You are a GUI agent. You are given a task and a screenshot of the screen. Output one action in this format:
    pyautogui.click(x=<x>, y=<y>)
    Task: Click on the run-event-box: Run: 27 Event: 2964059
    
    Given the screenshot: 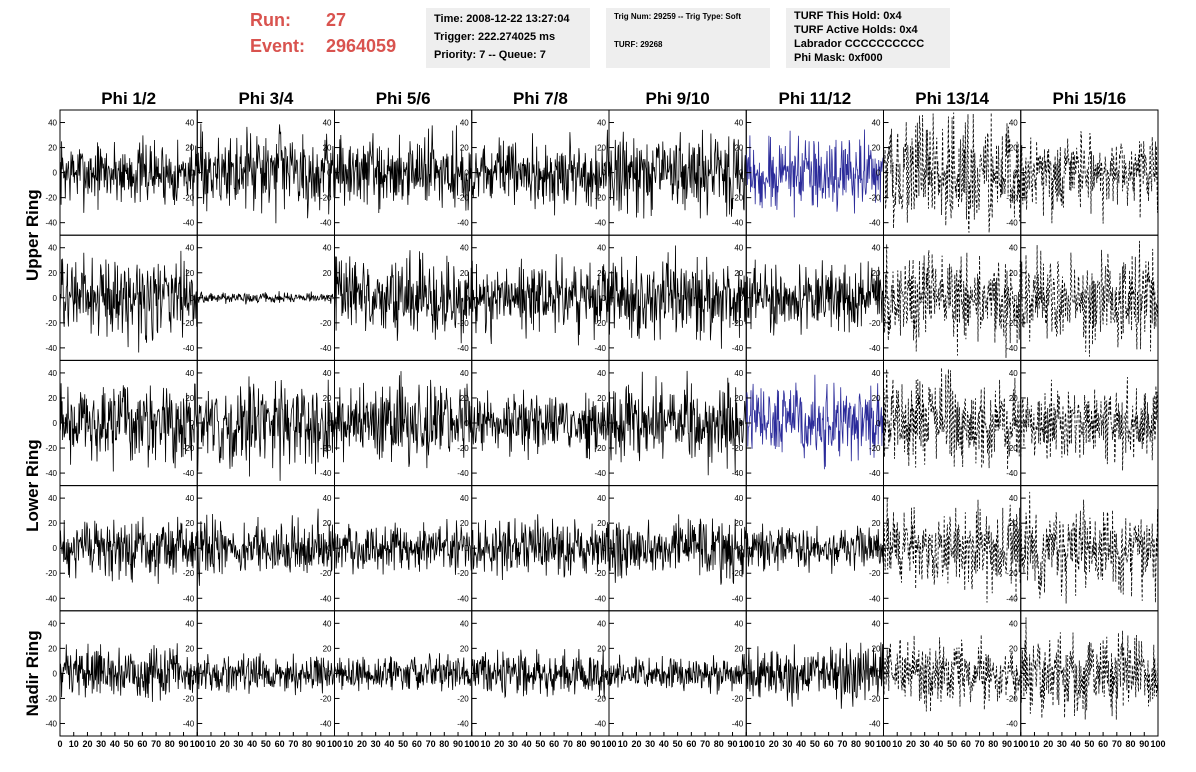 What is the action you would take?
    pyautogui.click(x=335, y=36)
    